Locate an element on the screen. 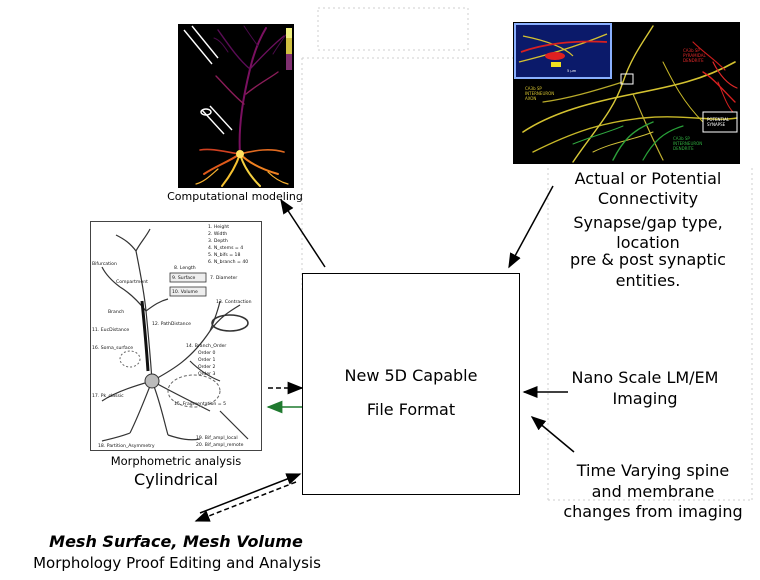 The width and height of the screenshot is (760, 580). conn-img-label-6: POTENTIAL is located at coordinates (718, 119).